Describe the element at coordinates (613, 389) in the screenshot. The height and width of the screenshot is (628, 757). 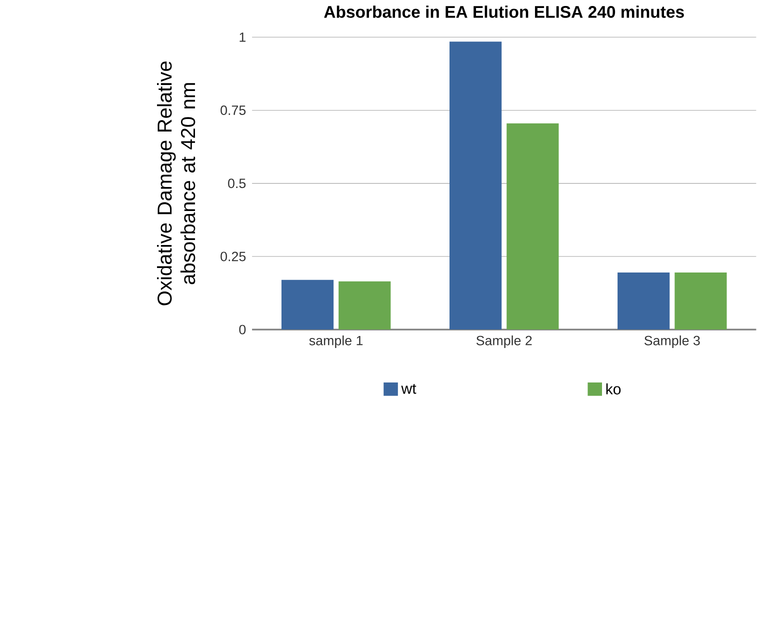
I see `legend-label: ko` at that location.